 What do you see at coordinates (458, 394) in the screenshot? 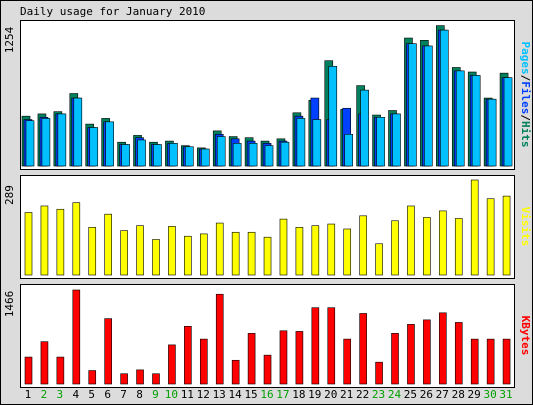
I see `x-tick-label-day-28: 28` at bounding box center [458, 394].